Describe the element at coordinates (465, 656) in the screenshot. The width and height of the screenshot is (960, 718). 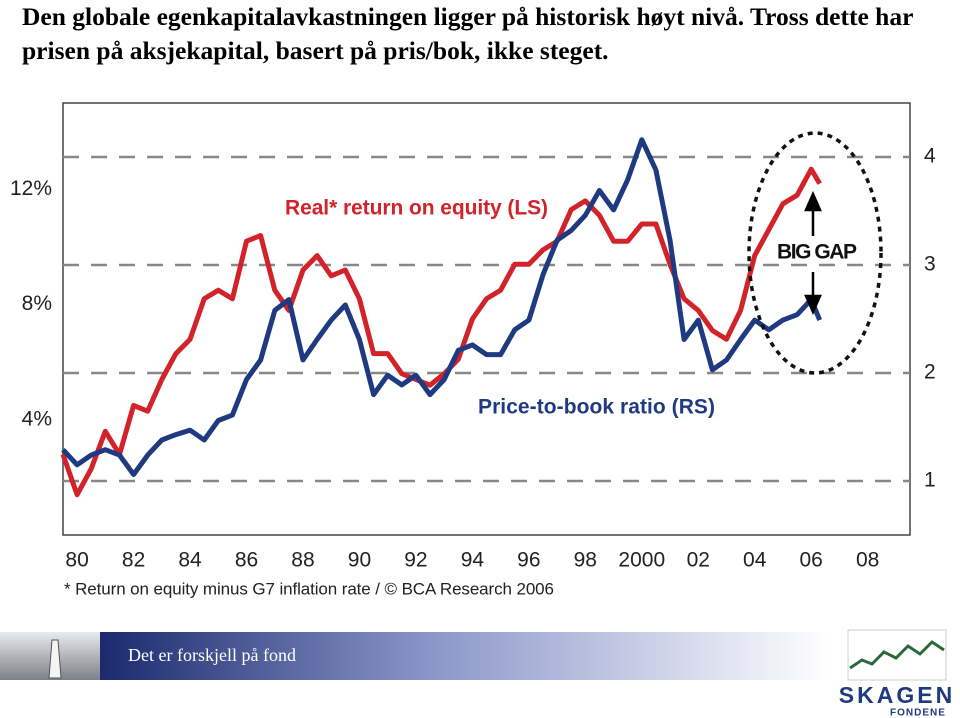
I see `banner` at that location.